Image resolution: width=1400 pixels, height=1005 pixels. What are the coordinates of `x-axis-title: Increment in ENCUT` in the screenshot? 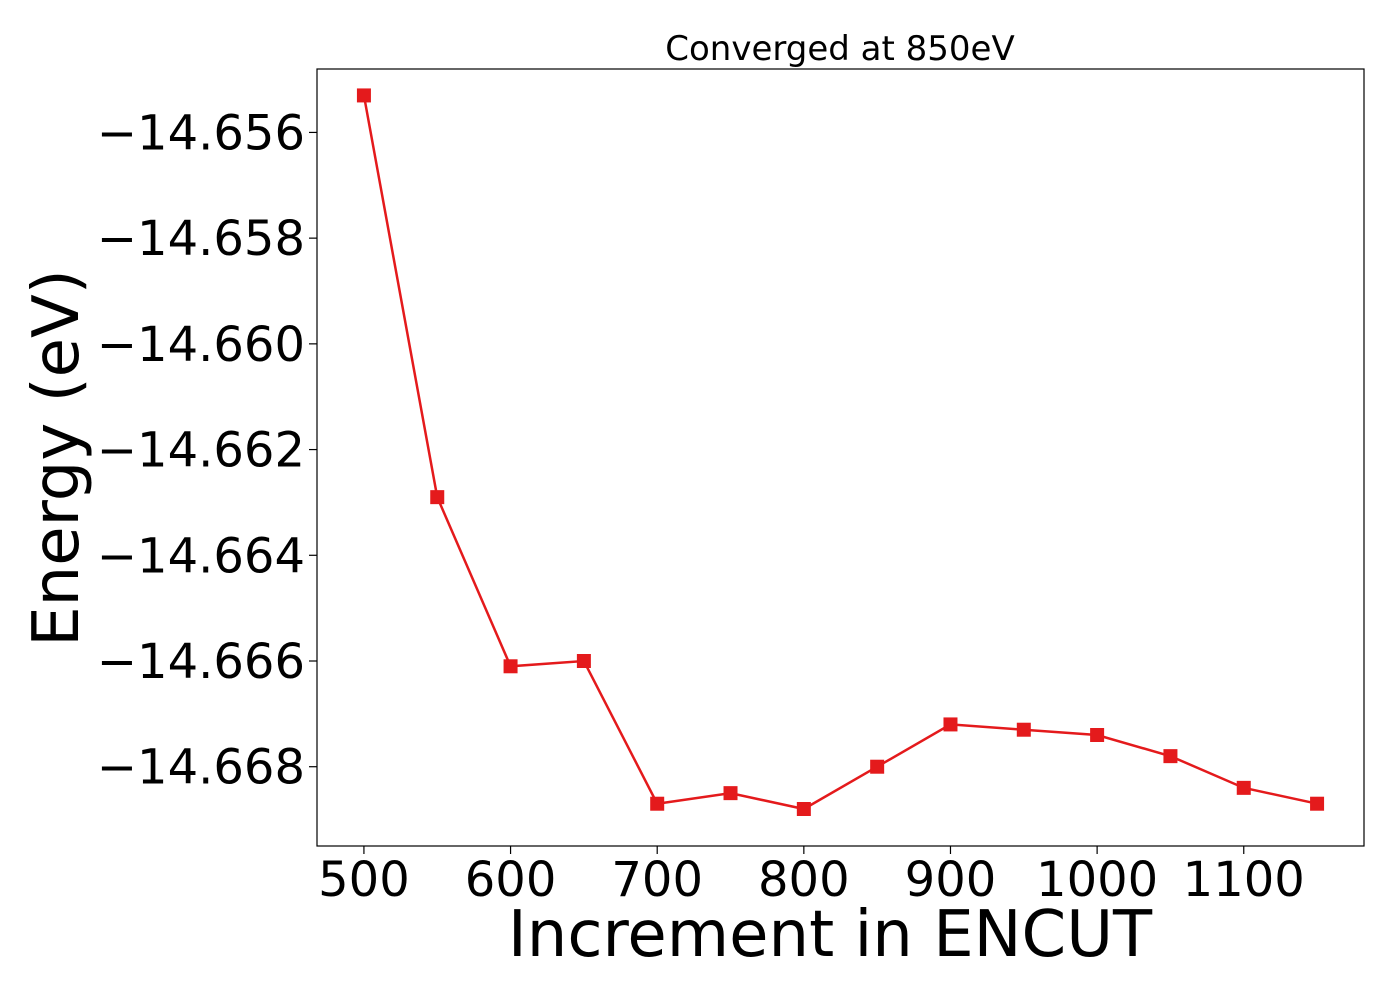 It's located at (830, 935).